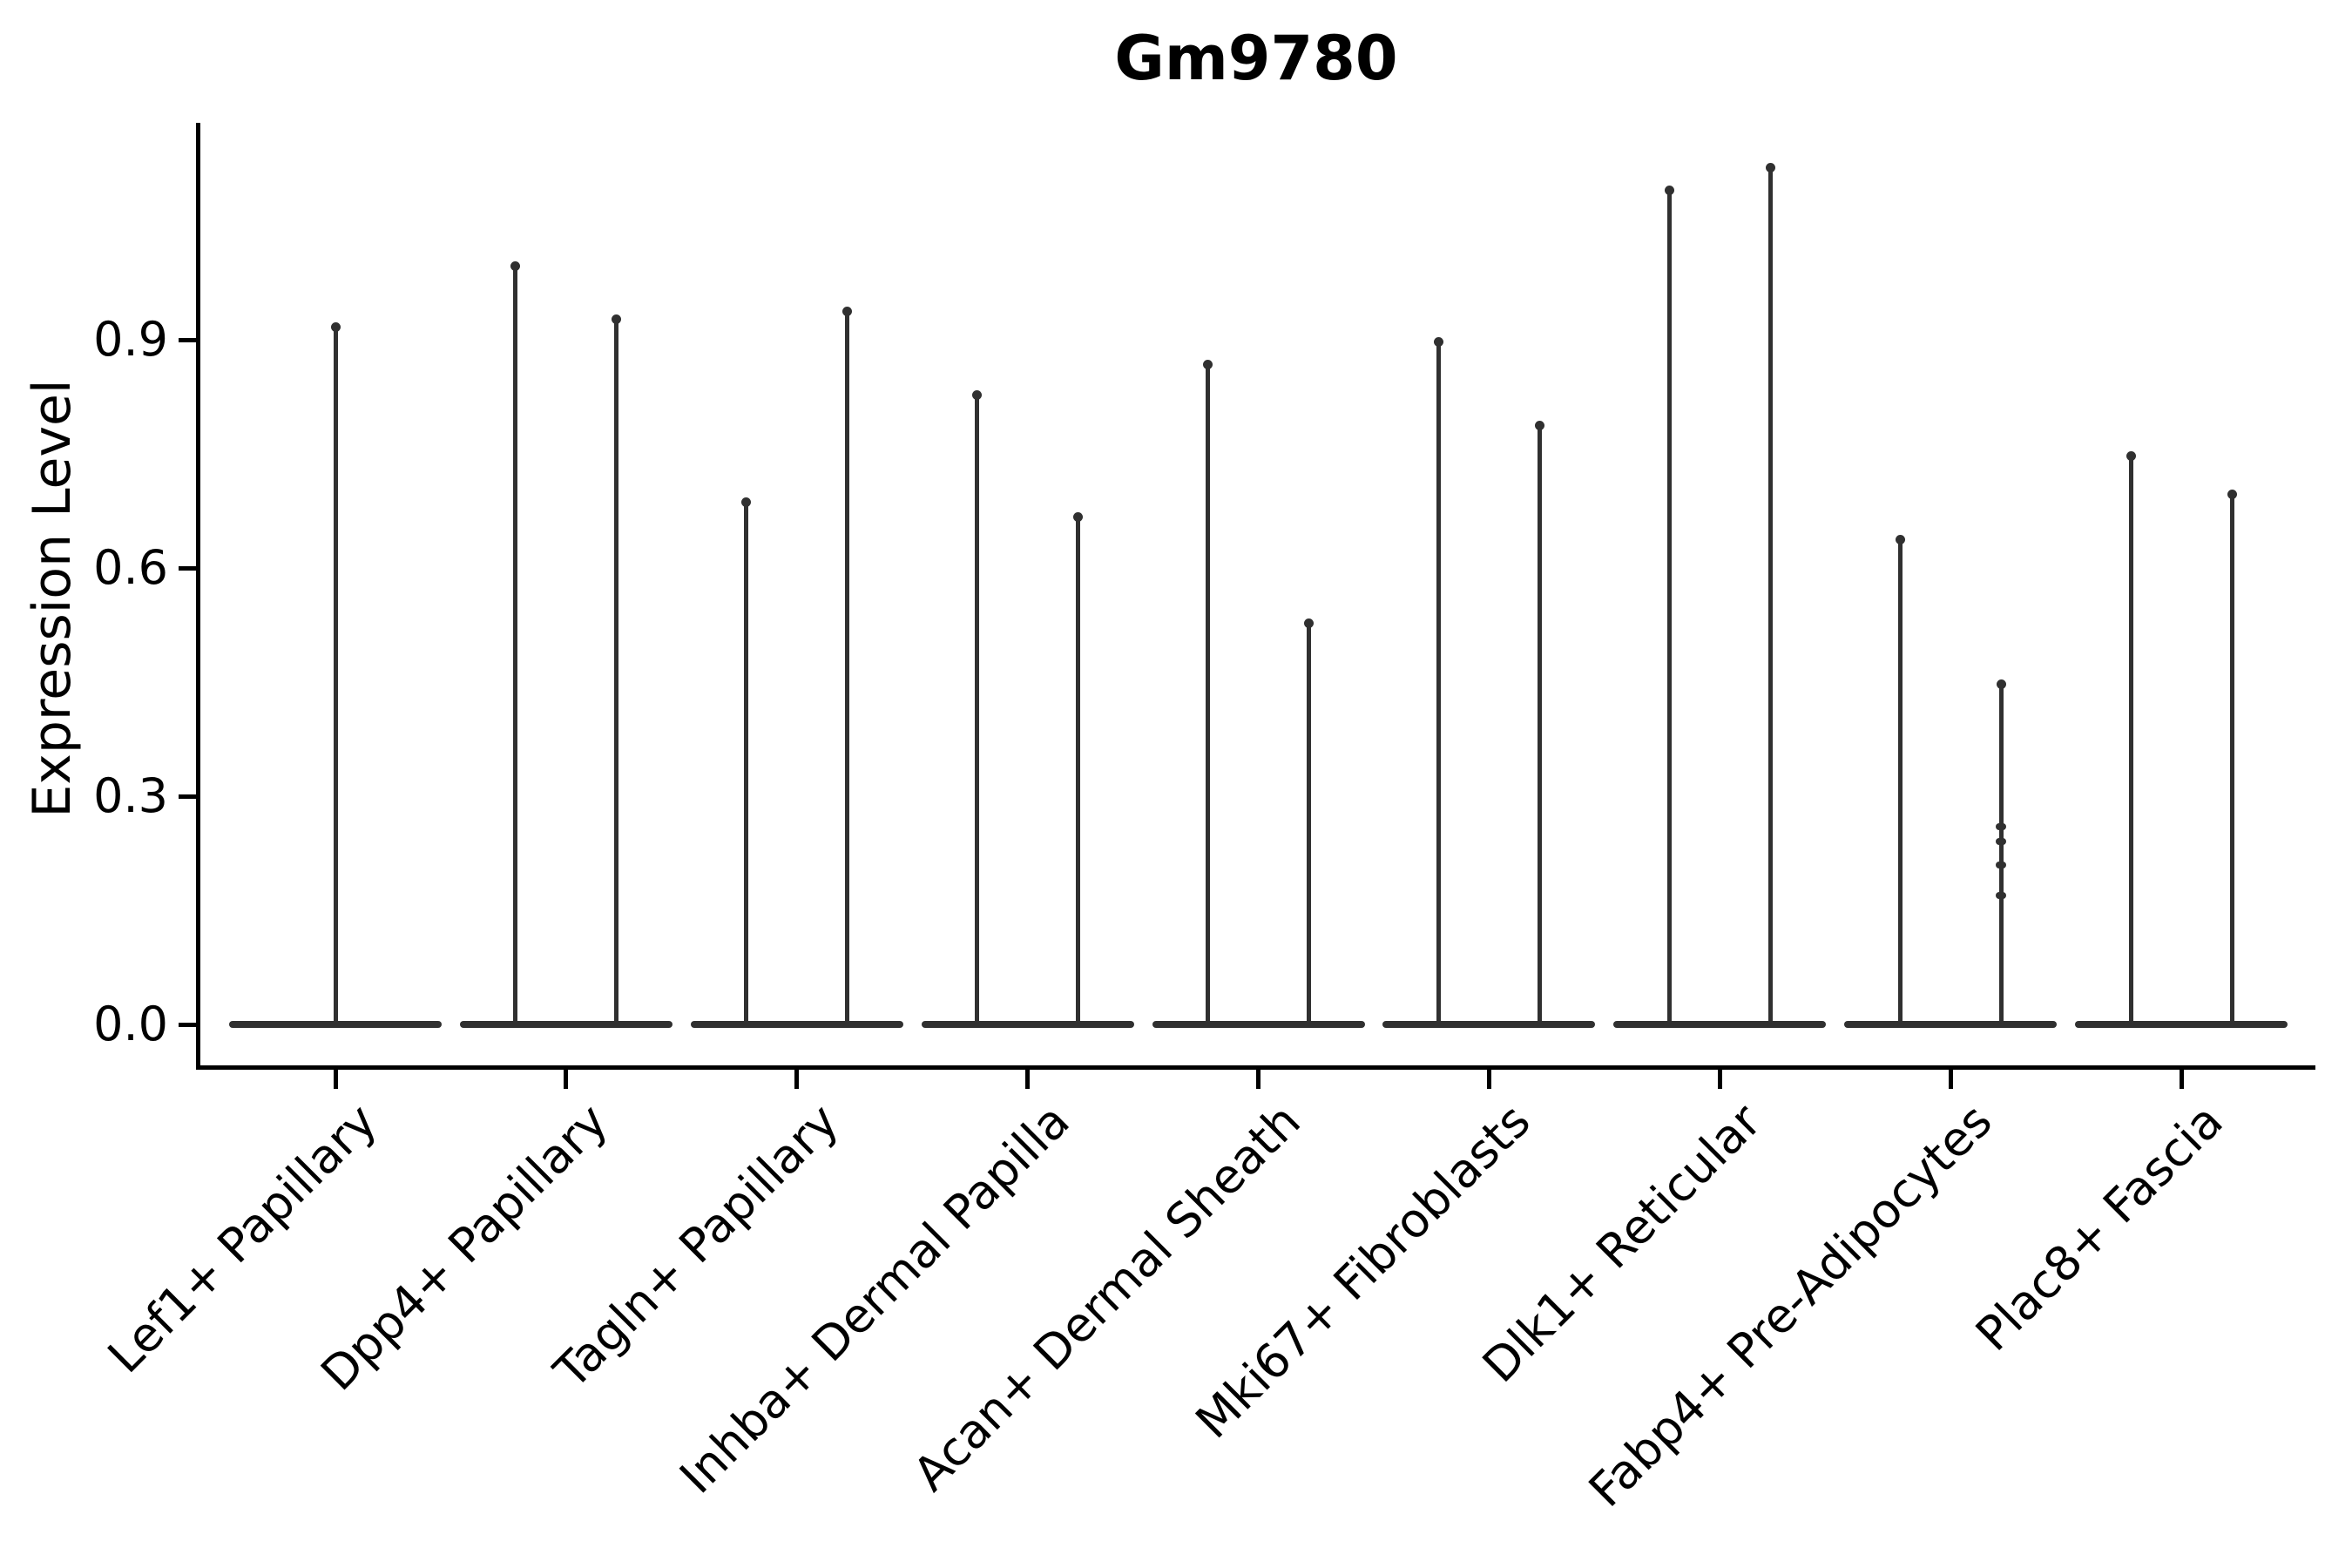  I want to click on y-tick-label: 0.0, so click(130, 1024).